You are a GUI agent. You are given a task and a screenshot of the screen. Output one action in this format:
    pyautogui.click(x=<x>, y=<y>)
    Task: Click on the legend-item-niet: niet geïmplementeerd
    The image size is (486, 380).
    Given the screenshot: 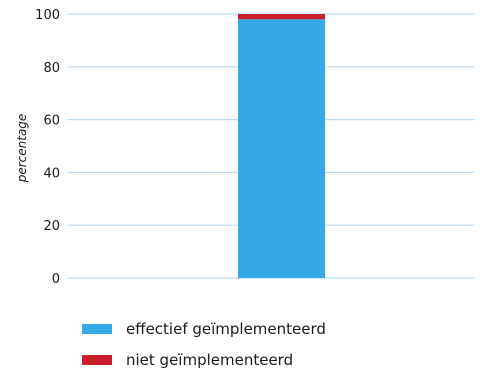 What is the action you would take?
    pyautogui.click(x=204, y=360)
    